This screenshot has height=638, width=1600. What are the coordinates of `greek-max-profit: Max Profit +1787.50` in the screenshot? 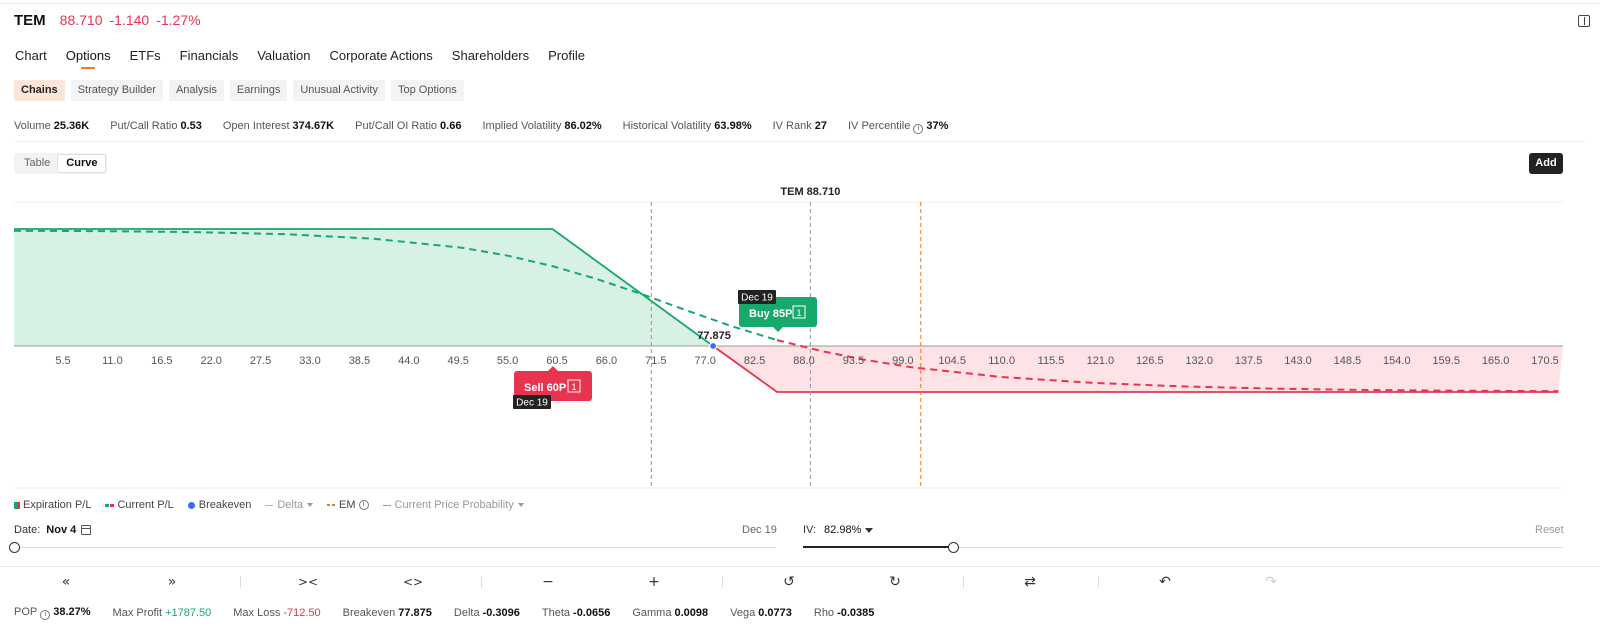 It's located at (162, 613).